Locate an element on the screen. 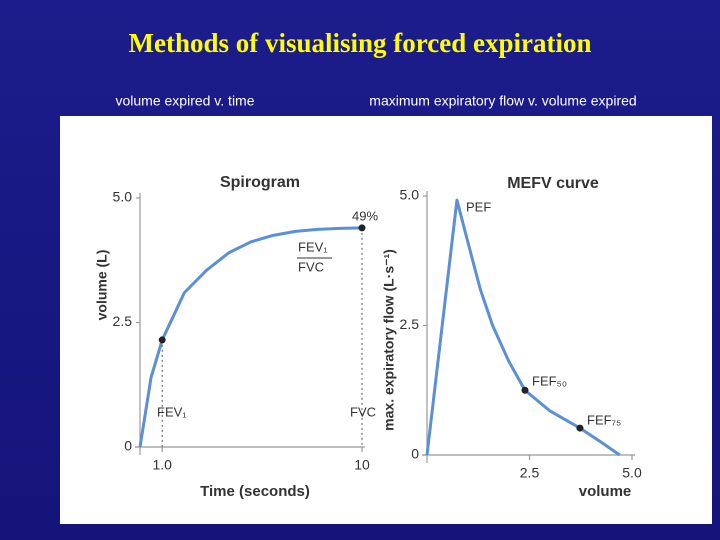 This screenshot has height=540, width=720. y-axis-label: max. expiratory flow (L·s⁻¹) is located at coordinates (389, 340).